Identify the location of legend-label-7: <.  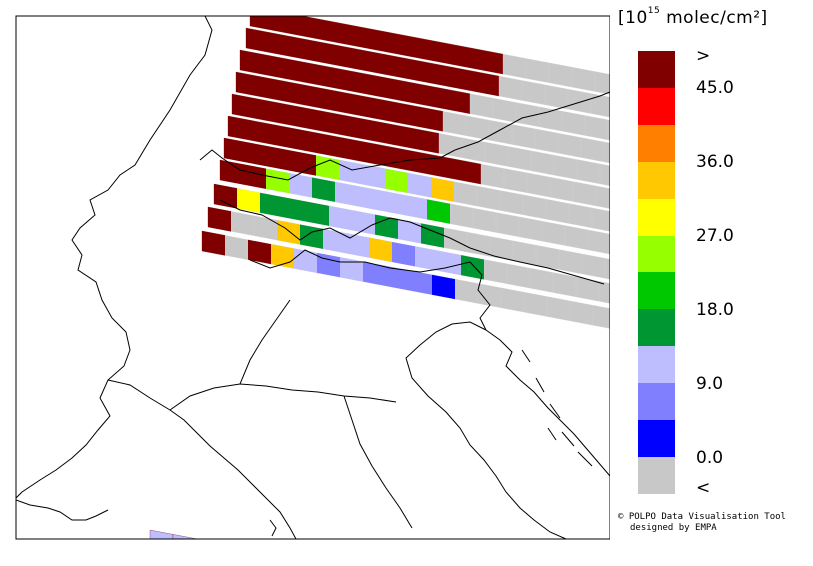
(703, 488).